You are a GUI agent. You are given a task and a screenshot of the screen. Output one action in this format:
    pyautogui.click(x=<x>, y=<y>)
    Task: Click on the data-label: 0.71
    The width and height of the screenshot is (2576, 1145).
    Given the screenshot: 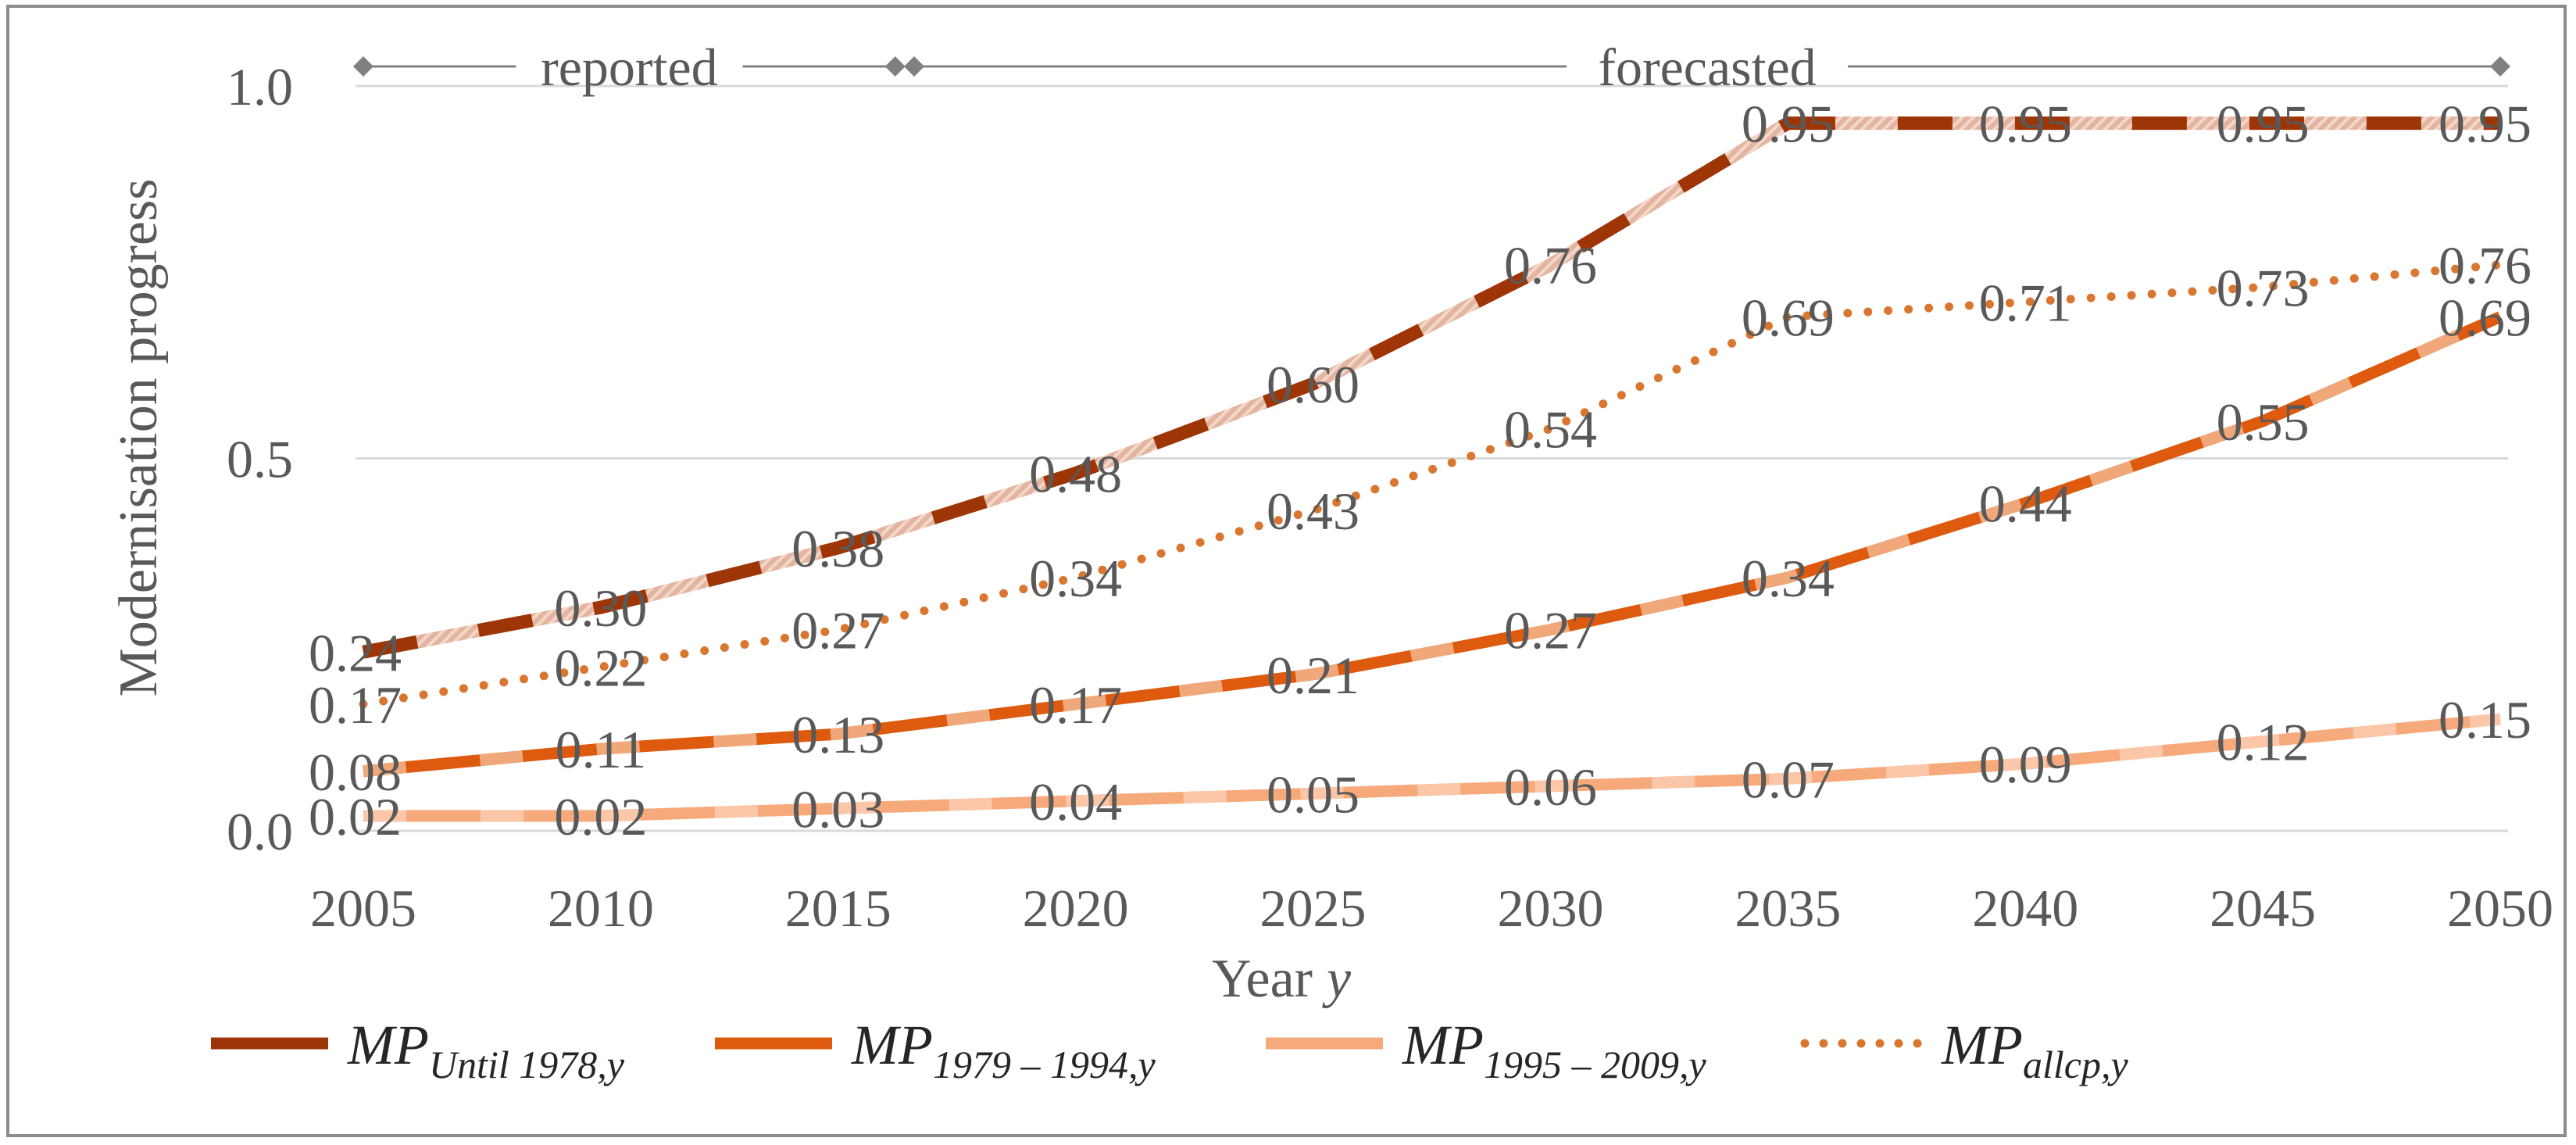 What is the action you would take?
    pyautogui.click(x=2026, y=302)
    